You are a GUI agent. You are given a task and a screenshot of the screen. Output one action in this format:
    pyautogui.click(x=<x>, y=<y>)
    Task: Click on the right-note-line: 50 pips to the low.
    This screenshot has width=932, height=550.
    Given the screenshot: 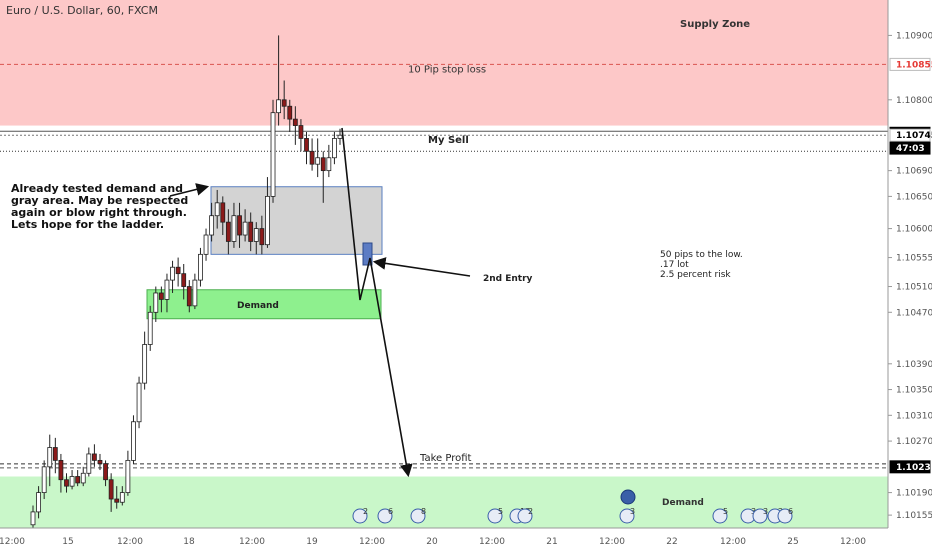 What is the action you would take?
    pyautogui.click(x=701, y=255)
    